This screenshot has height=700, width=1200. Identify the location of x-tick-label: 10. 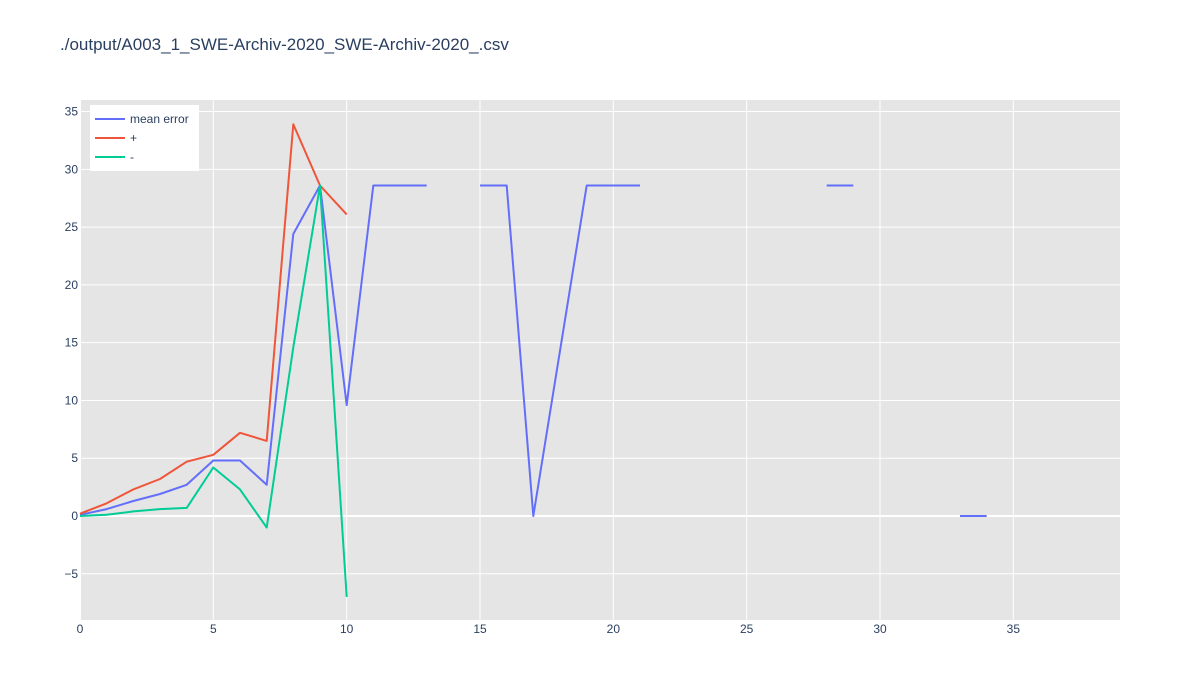
(347, 629).